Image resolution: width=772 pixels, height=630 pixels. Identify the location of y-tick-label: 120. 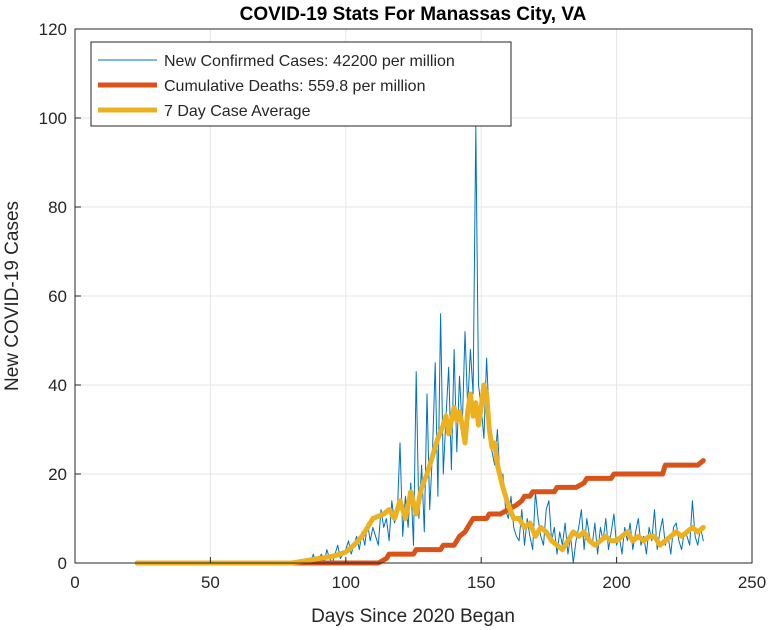
(53, 29).